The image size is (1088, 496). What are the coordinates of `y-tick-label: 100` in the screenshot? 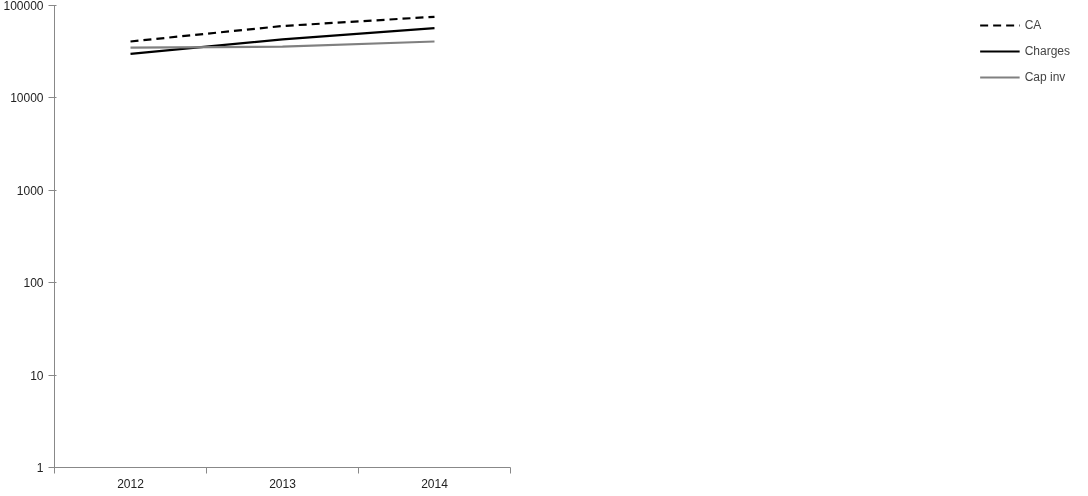 It's located at (33, 283).